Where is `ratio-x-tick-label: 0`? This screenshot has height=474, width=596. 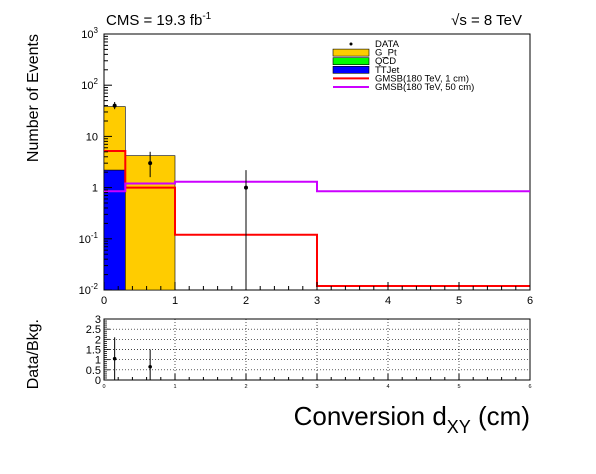
ratio-x-tick-label: 0 is located at coordinates (103, 387).